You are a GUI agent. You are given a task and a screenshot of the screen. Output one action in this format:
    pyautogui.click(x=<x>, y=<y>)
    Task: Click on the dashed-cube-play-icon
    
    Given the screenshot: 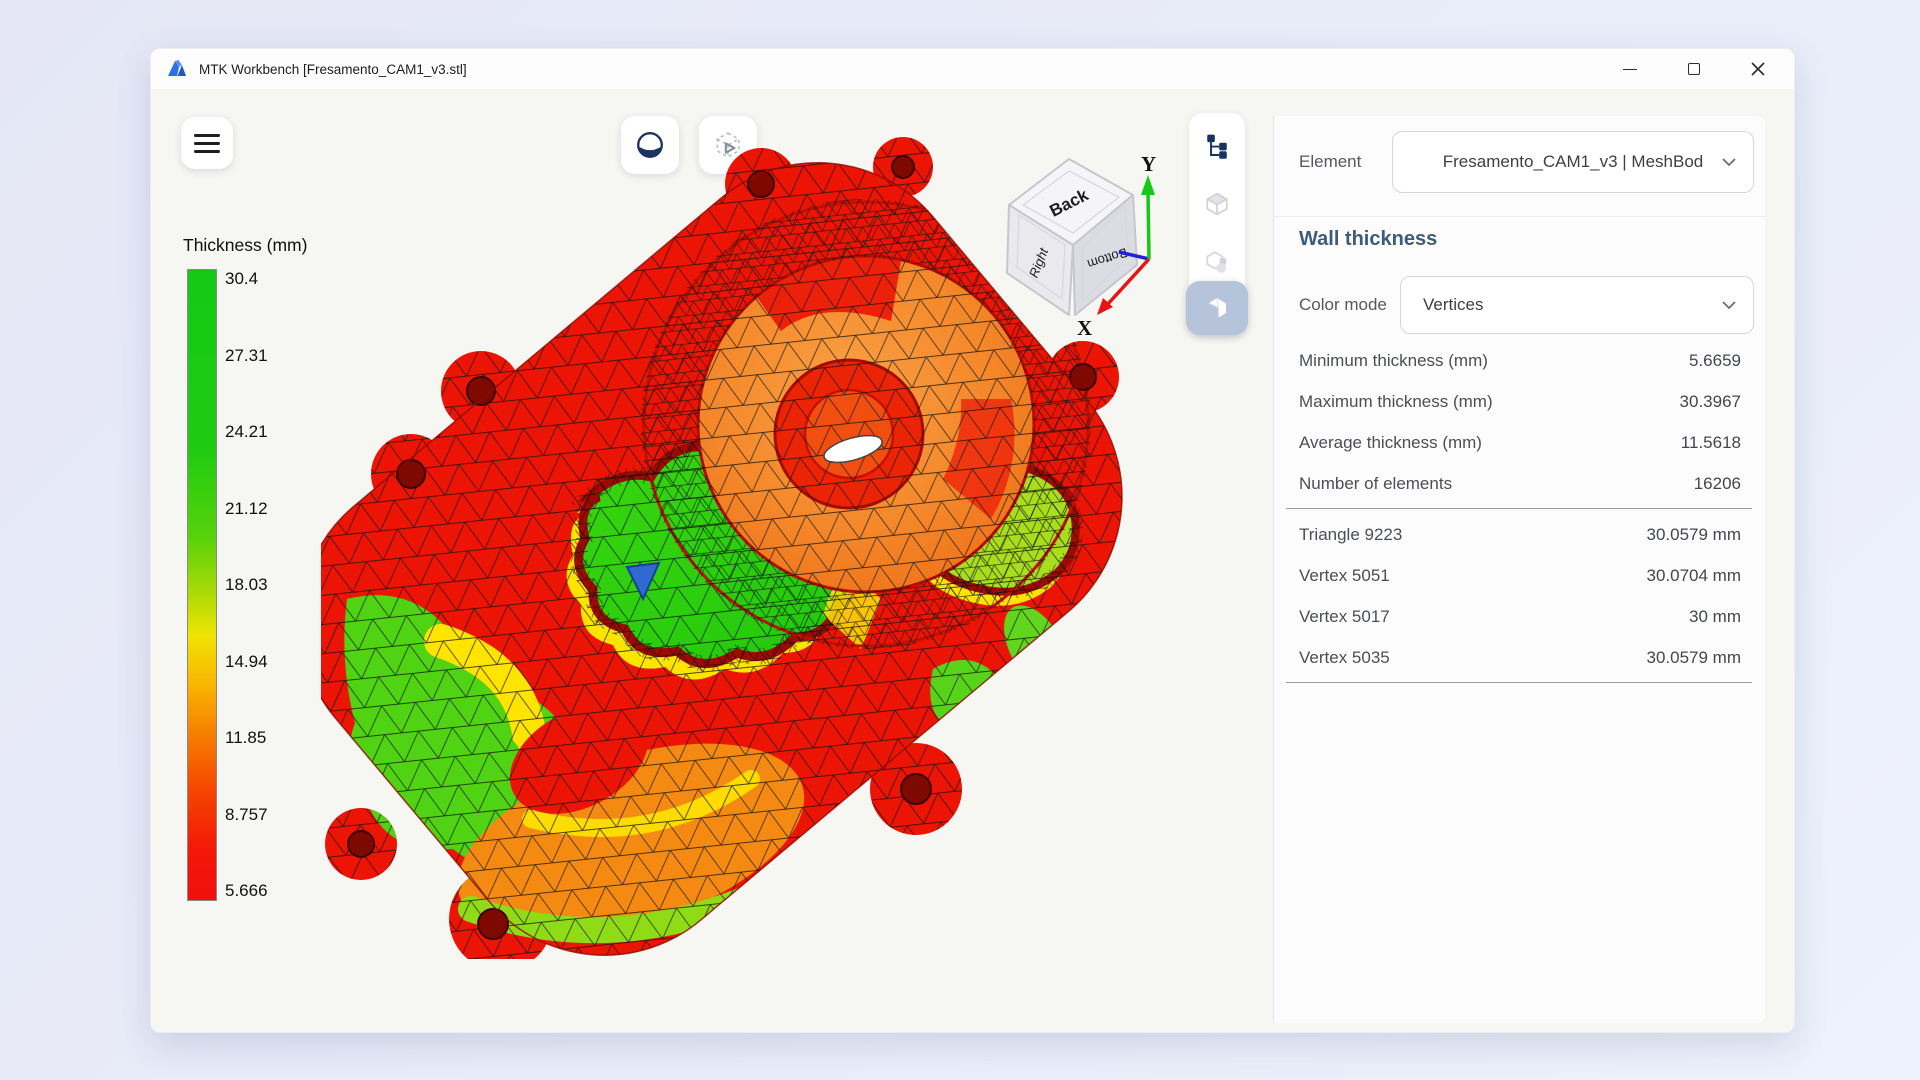 What is the action you would take?
    pyautogui.click(x=728, y=145)
    